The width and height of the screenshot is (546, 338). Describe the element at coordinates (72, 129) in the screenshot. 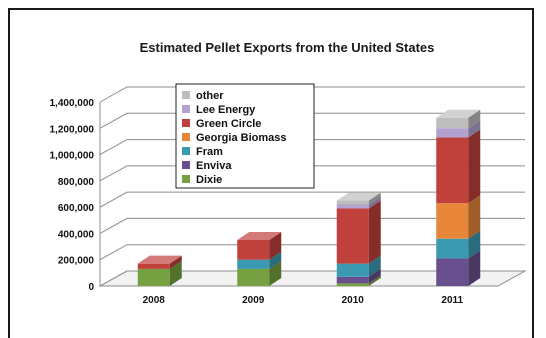

I see `y-tick-label: 1,200,000` at that location.